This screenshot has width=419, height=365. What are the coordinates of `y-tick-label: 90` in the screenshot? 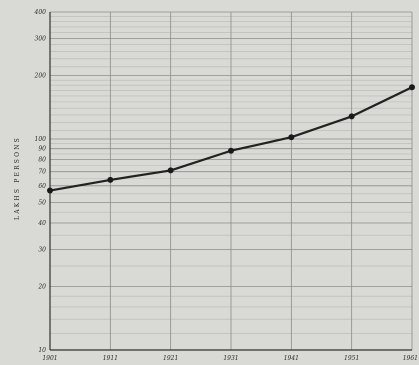 It's located at (42, 149).